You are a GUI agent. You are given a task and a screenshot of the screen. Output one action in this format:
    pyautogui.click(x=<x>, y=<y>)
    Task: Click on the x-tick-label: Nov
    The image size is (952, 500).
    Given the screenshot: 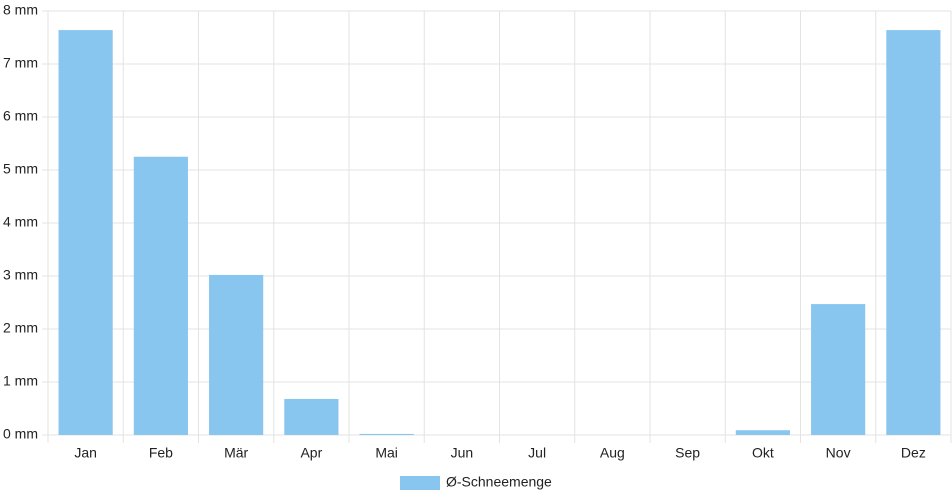 What is the action you would take?
    pyautogui.click(x=838, y=453)
    